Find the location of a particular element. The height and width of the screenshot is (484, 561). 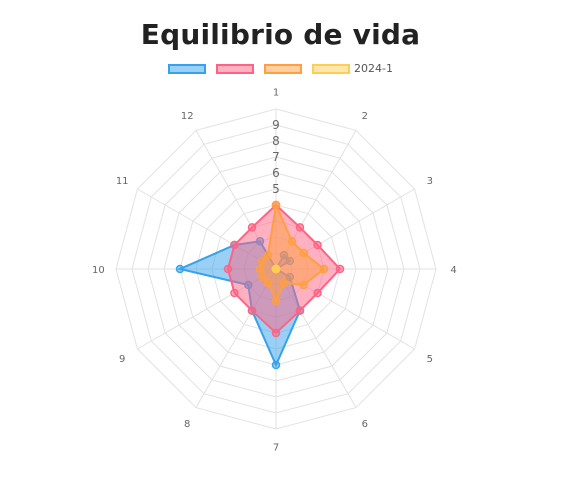

axis-label-11: 11 is located at coordinates (122, 181).